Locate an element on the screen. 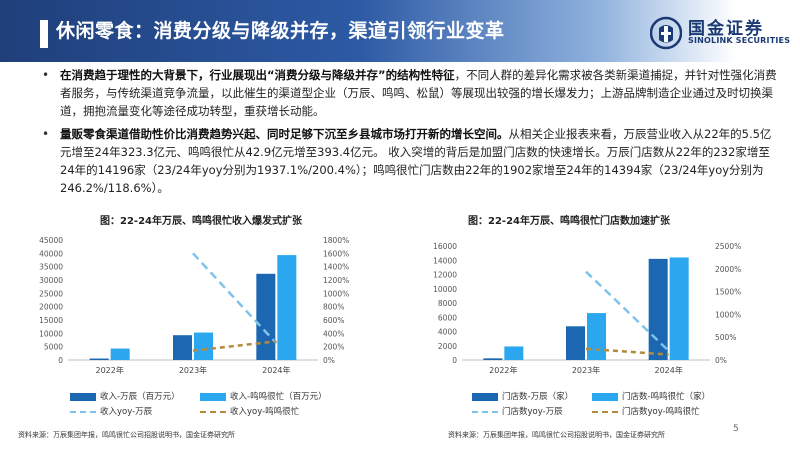 The height and width of the screenshot is (450, 800). y-tick-label: 40000 is located at coordinates (51, 253).